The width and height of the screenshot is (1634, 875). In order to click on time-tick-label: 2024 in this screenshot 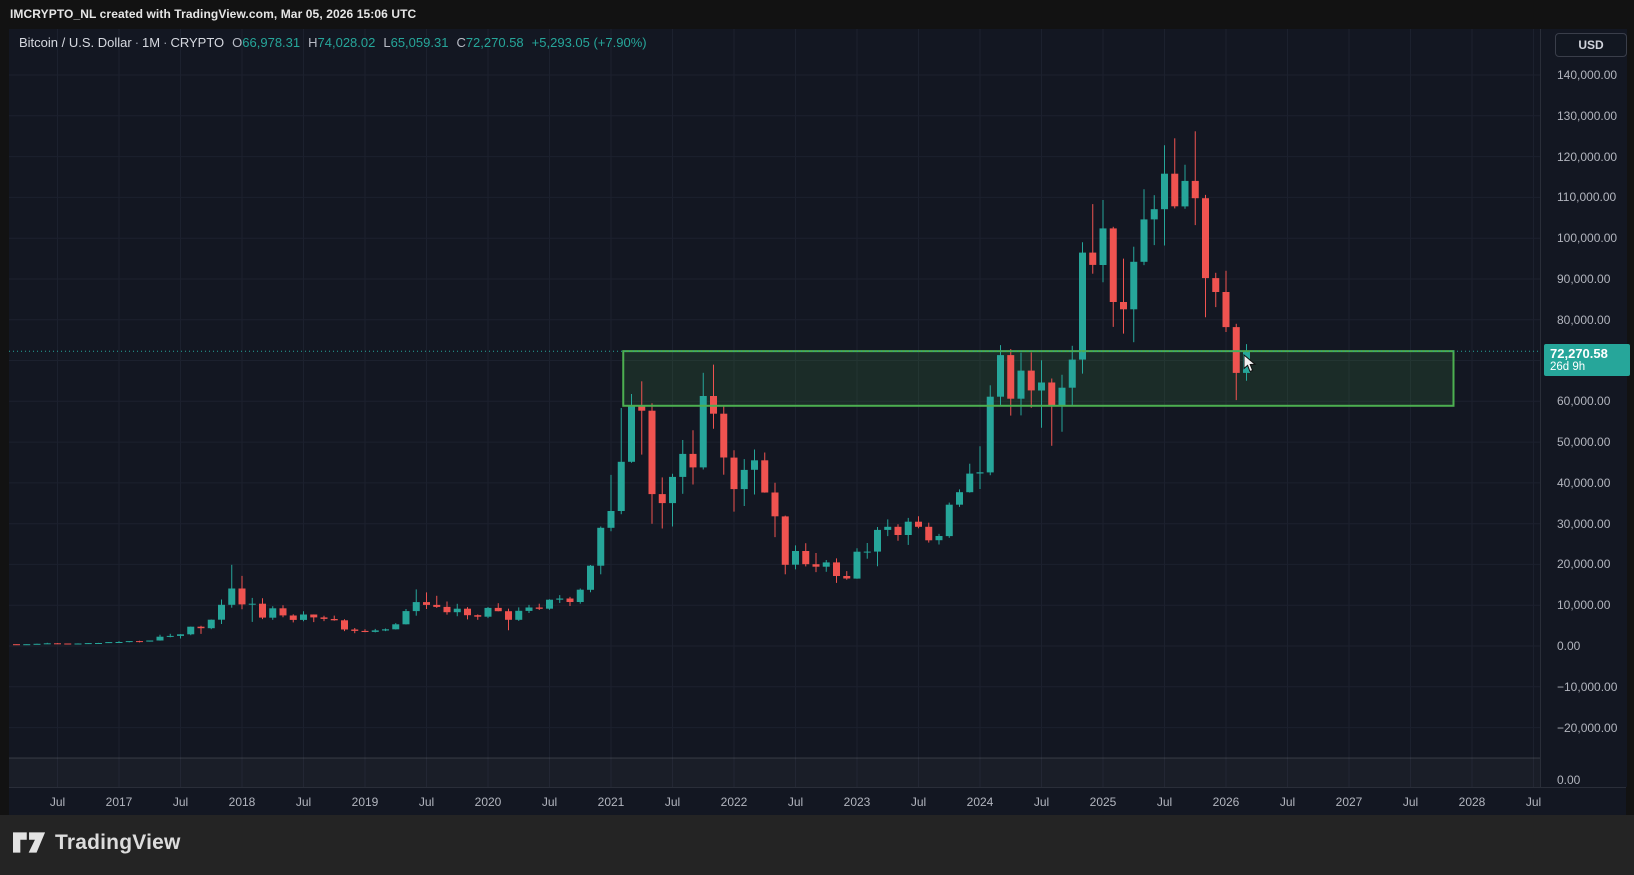, I will do `click(980, 802)`.